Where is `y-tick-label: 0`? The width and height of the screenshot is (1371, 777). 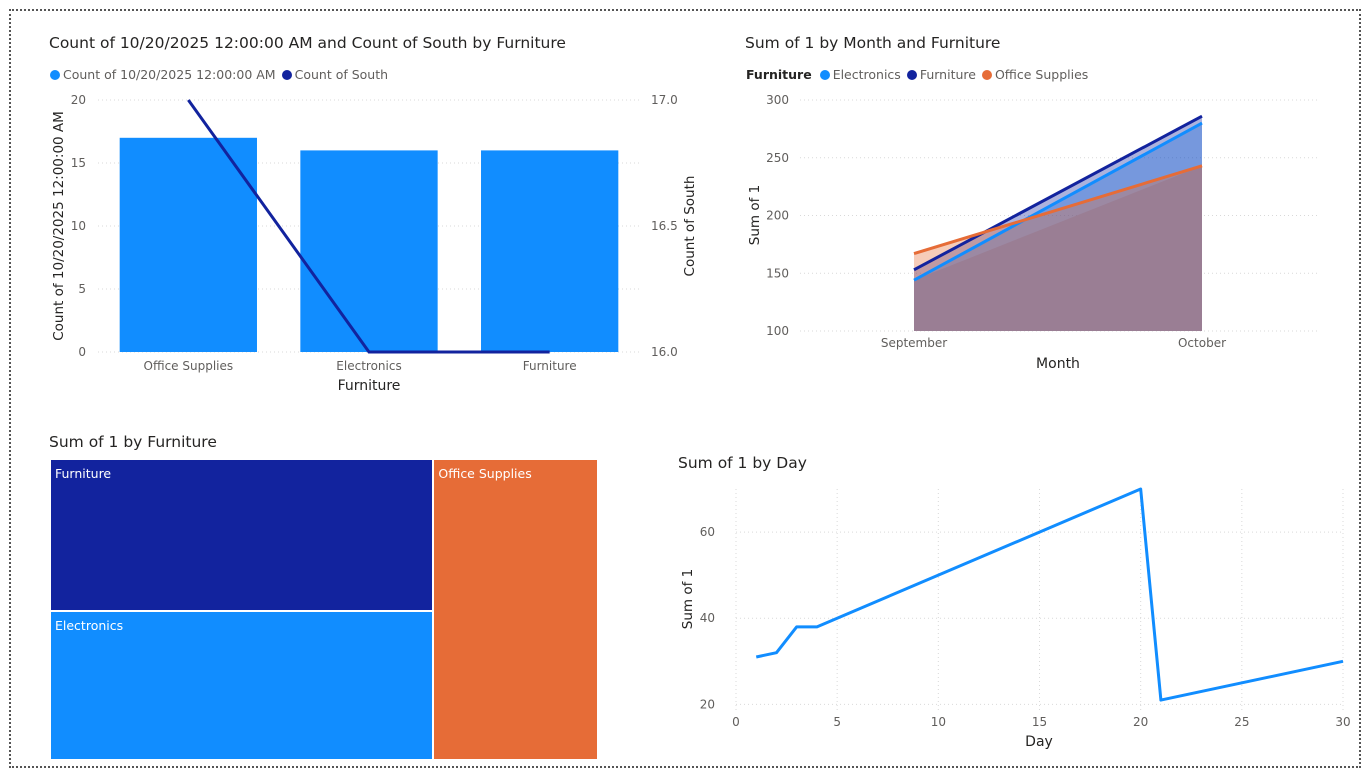
y-tick-label: 0 is located at coordinates (82, 352).